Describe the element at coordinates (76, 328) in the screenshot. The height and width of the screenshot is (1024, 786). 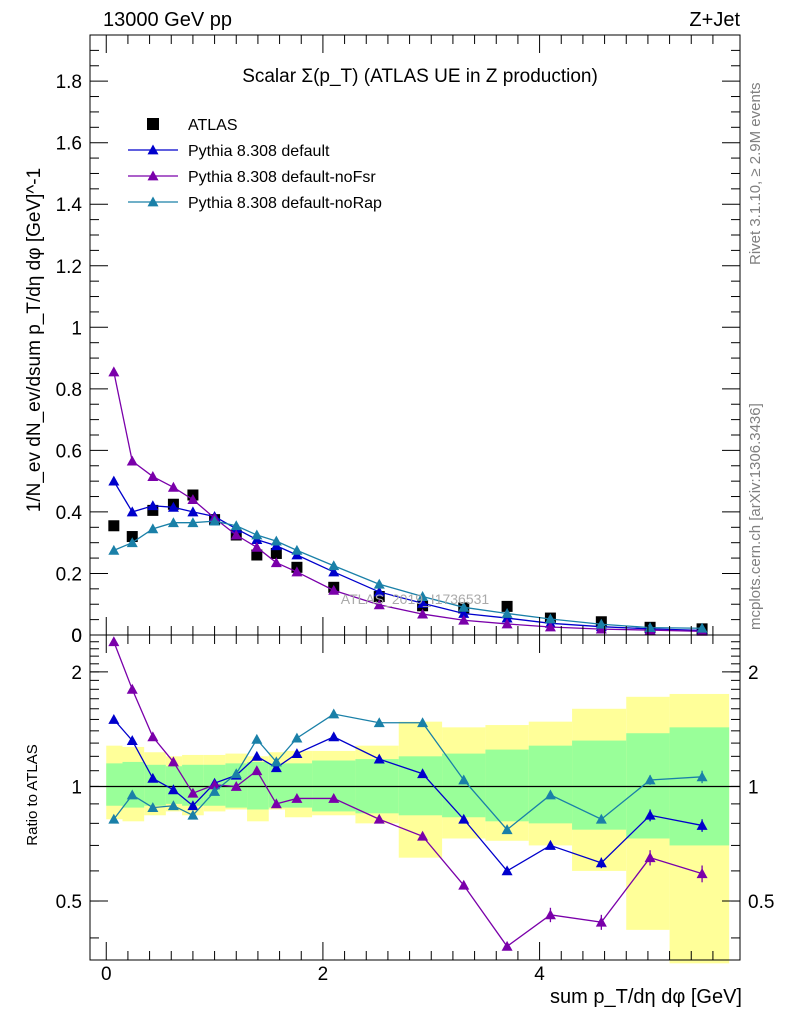
I see `y-tick-label: 1` at that location.